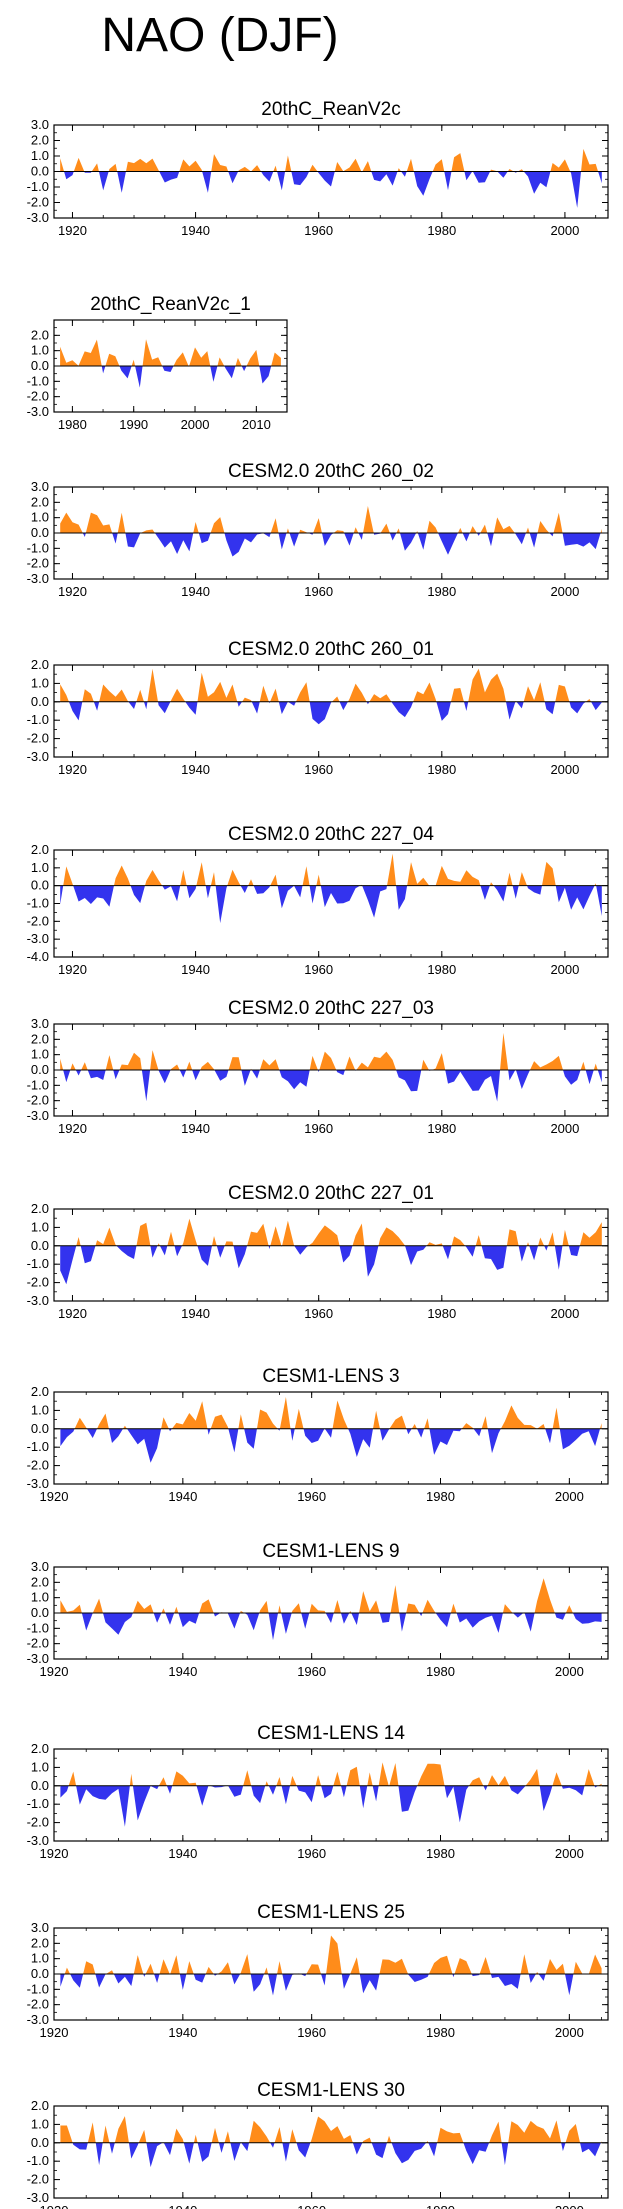 This screenshot has height=2209, width=623. What do you see at coordinates (331, 649) in the screenshot?
I see `chart-title: CESM2.0 20thC 260_01` at bounding box center [331, 649].